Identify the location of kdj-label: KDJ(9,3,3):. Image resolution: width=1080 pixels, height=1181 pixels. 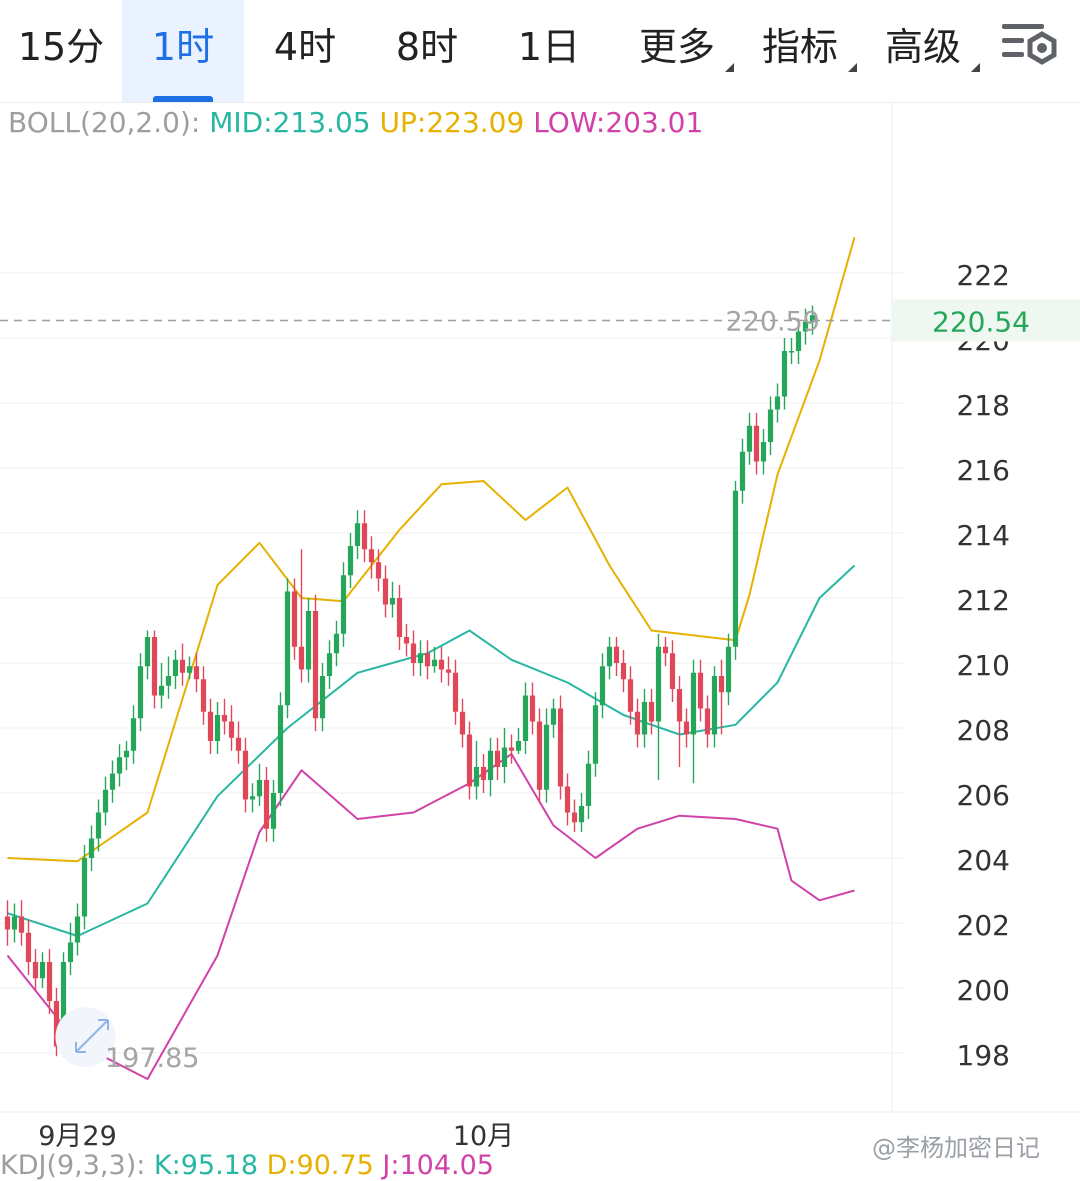
(73, 1165).